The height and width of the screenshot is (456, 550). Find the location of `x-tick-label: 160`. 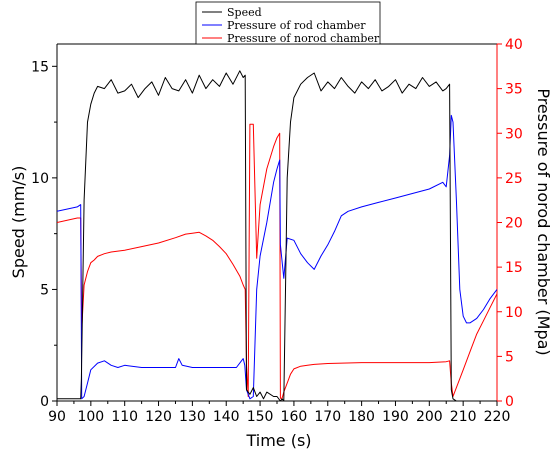

x-tick-label: 160 is located at coordinates (294, 417).